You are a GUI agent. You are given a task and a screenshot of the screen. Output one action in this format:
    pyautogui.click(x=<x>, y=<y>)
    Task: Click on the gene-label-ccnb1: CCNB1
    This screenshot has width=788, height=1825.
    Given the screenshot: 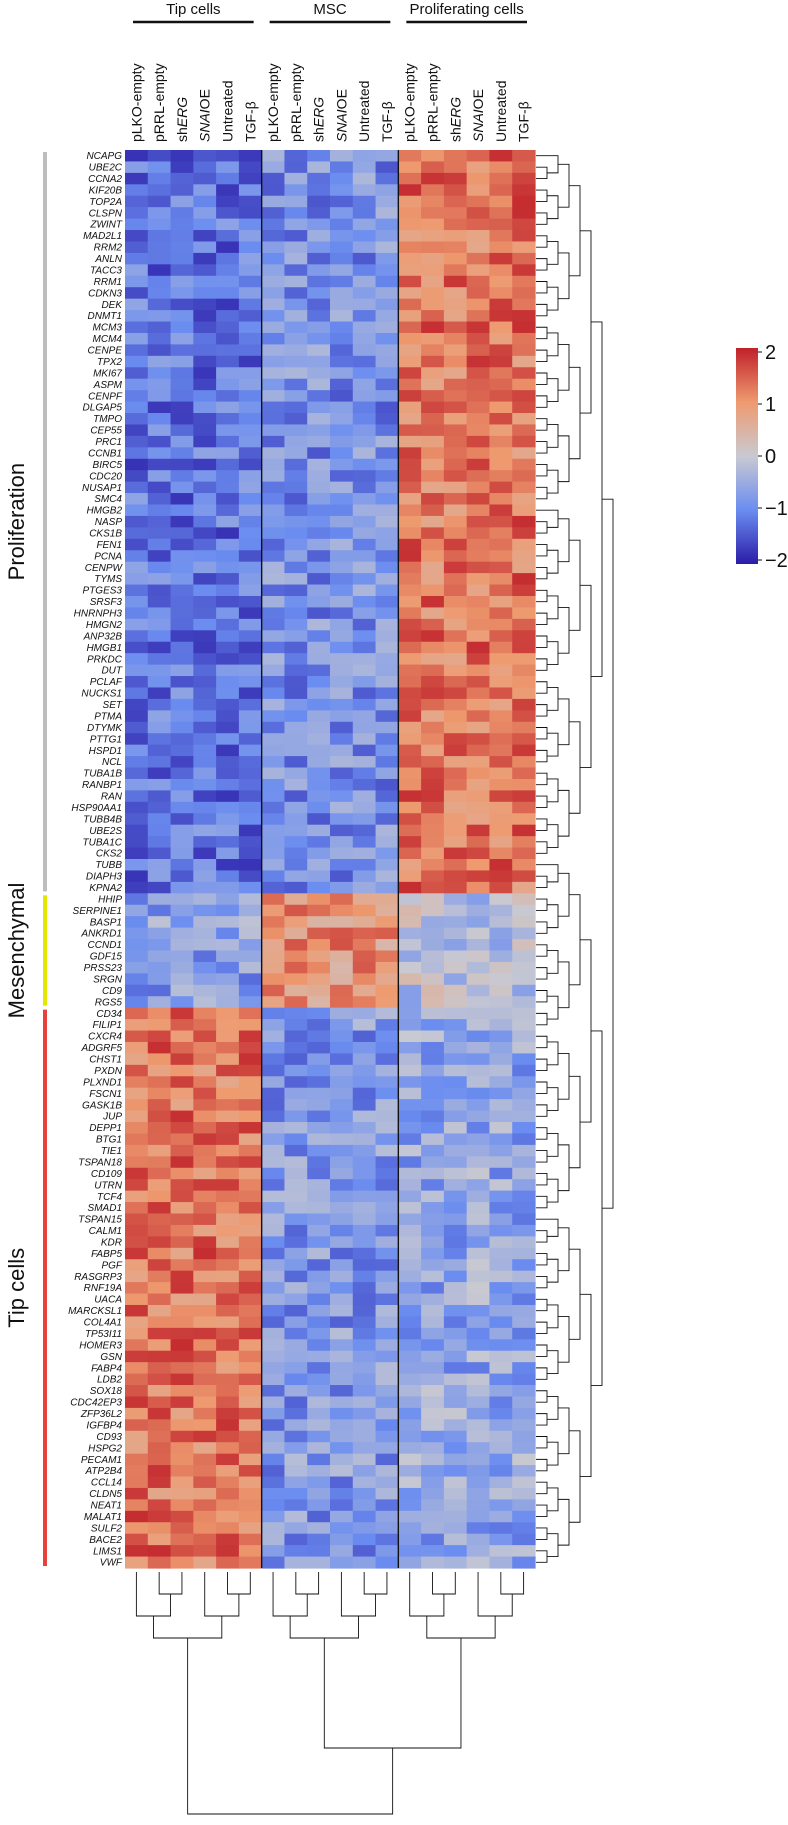 What is the action you would take?
    pyautogui.click(x=105, y=453)
    